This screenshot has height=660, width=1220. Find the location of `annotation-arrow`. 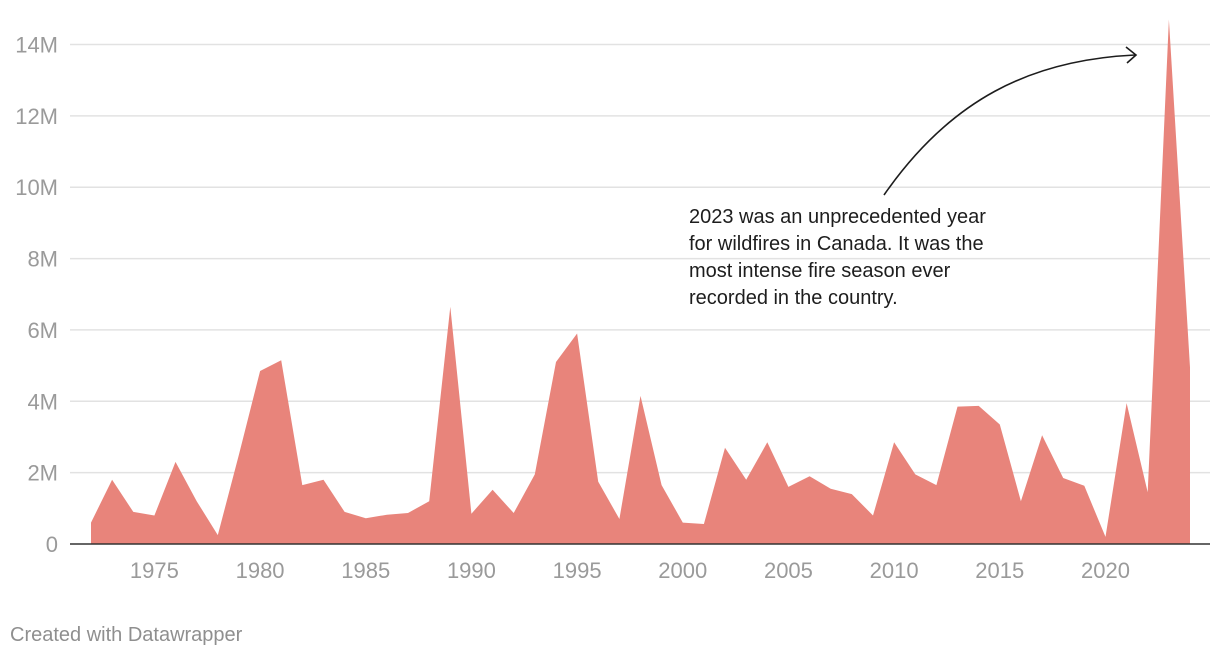

annotation-arrow is located at coordinates (1009, 125).